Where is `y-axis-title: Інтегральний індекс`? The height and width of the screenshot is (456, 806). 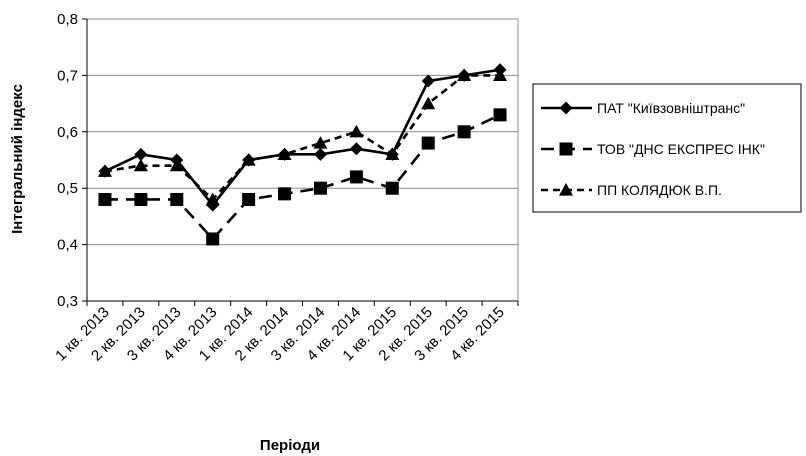 y-axis-title: Інтегральний індекс is located at coordinates (17, 159).